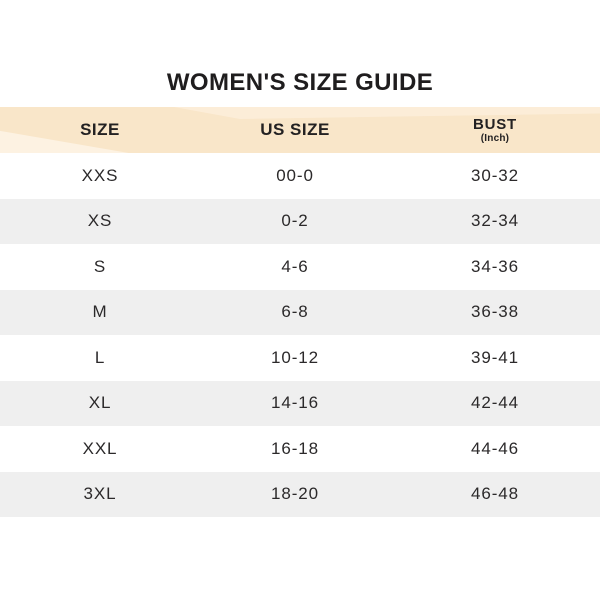  What do you see at coordinates (100, 494) in the screenshot?
I see `size-cell: 3XL` at bounding box center [100, 494].